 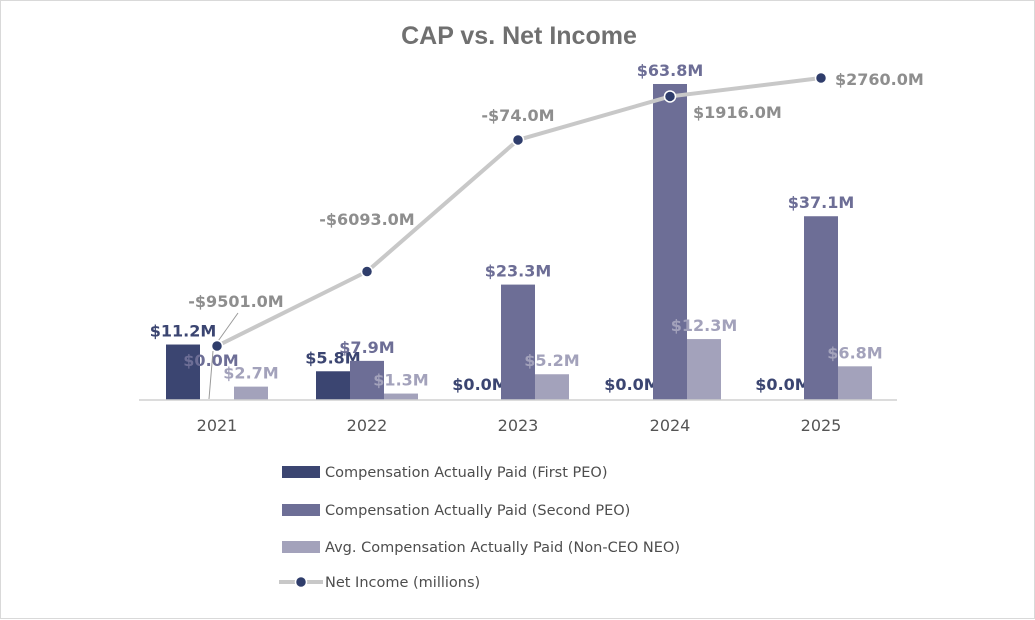 What do you see at coordinates (704, 369) in the screenshot?
I see `bar-3-2024` at bounding box center [704, 369].